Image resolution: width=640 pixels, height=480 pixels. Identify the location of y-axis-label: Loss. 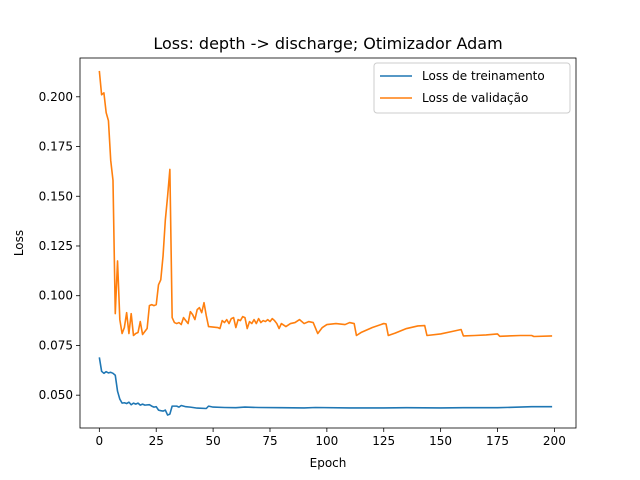
(19, 243).